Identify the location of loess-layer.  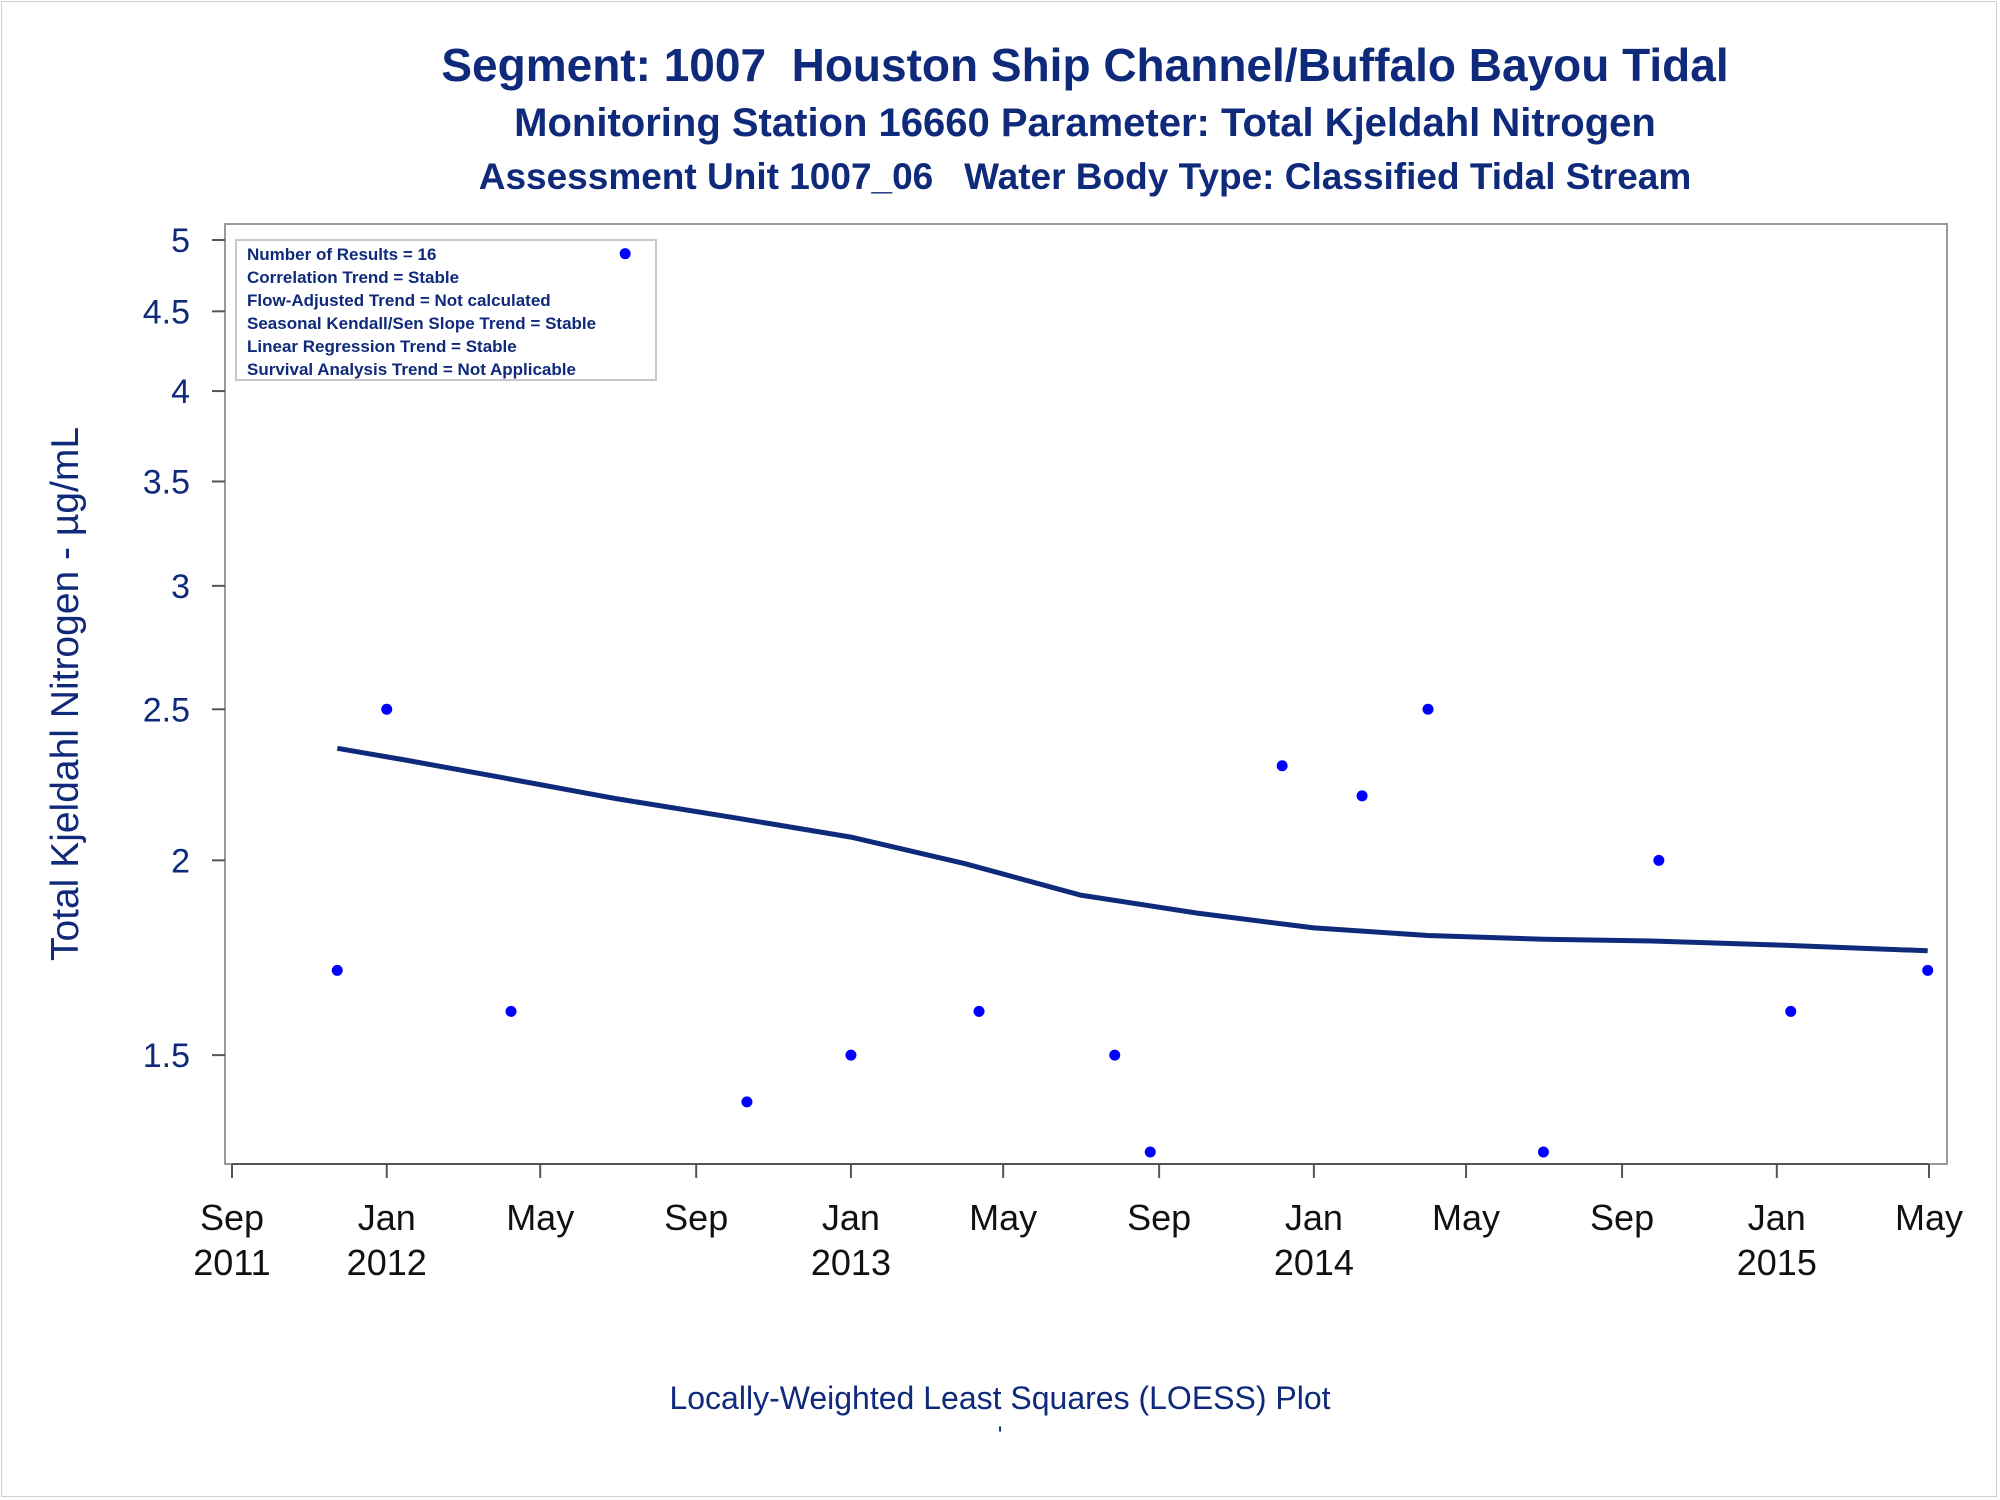
(1132, 849).